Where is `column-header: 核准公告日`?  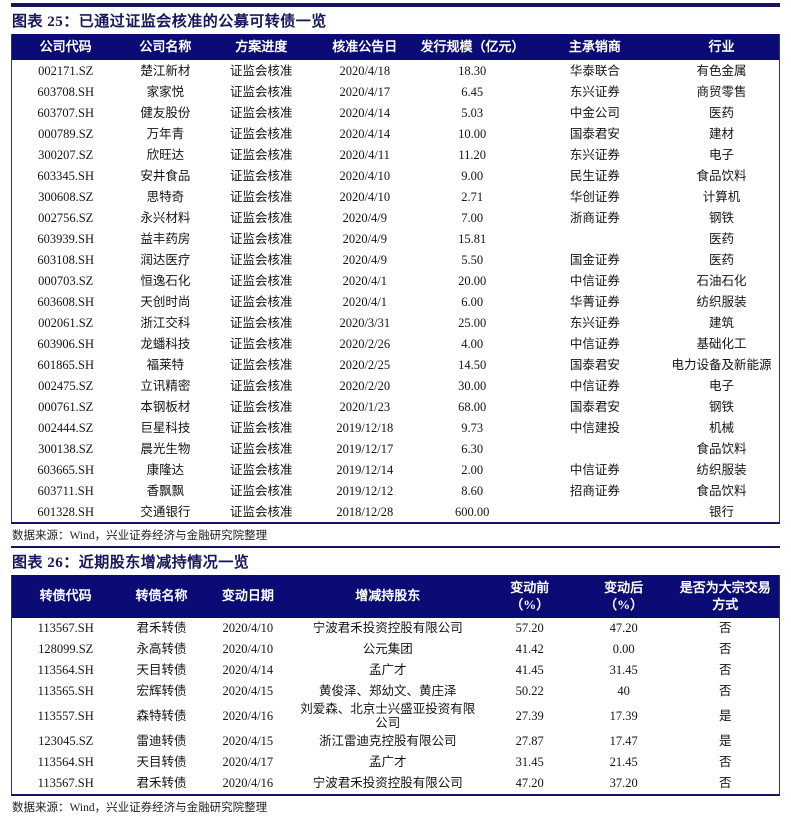 column-header: 核准公告日 is located at coordinates (365, 47).